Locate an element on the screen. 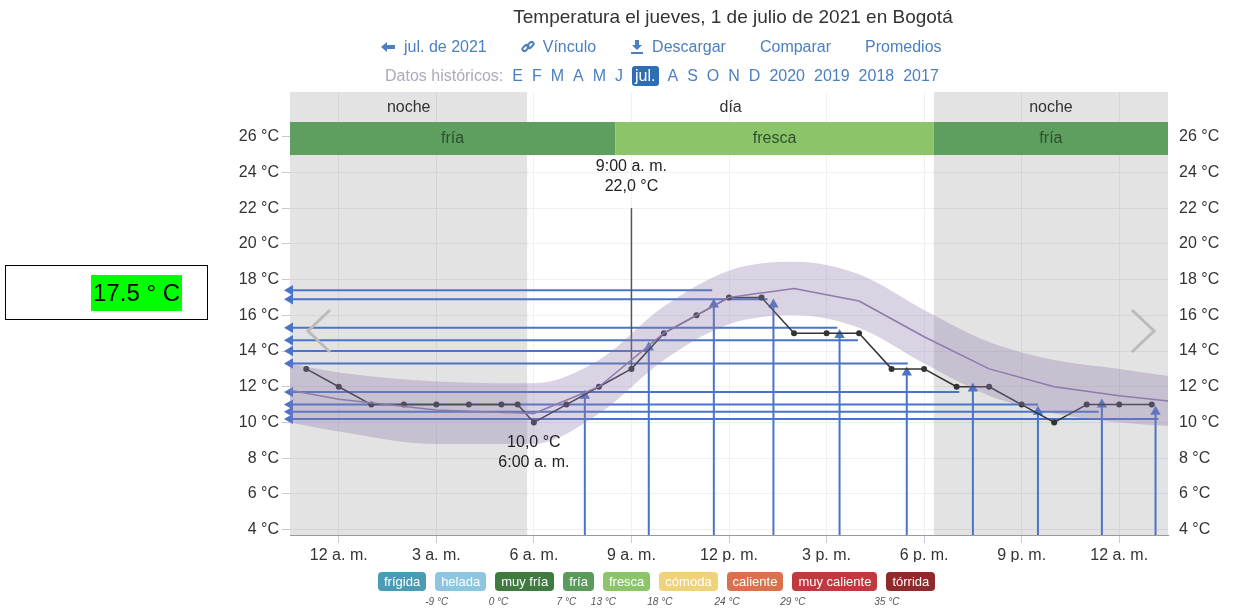 The image size is (1256, 614). text: 29 °C is located at coordinates (793, 601).